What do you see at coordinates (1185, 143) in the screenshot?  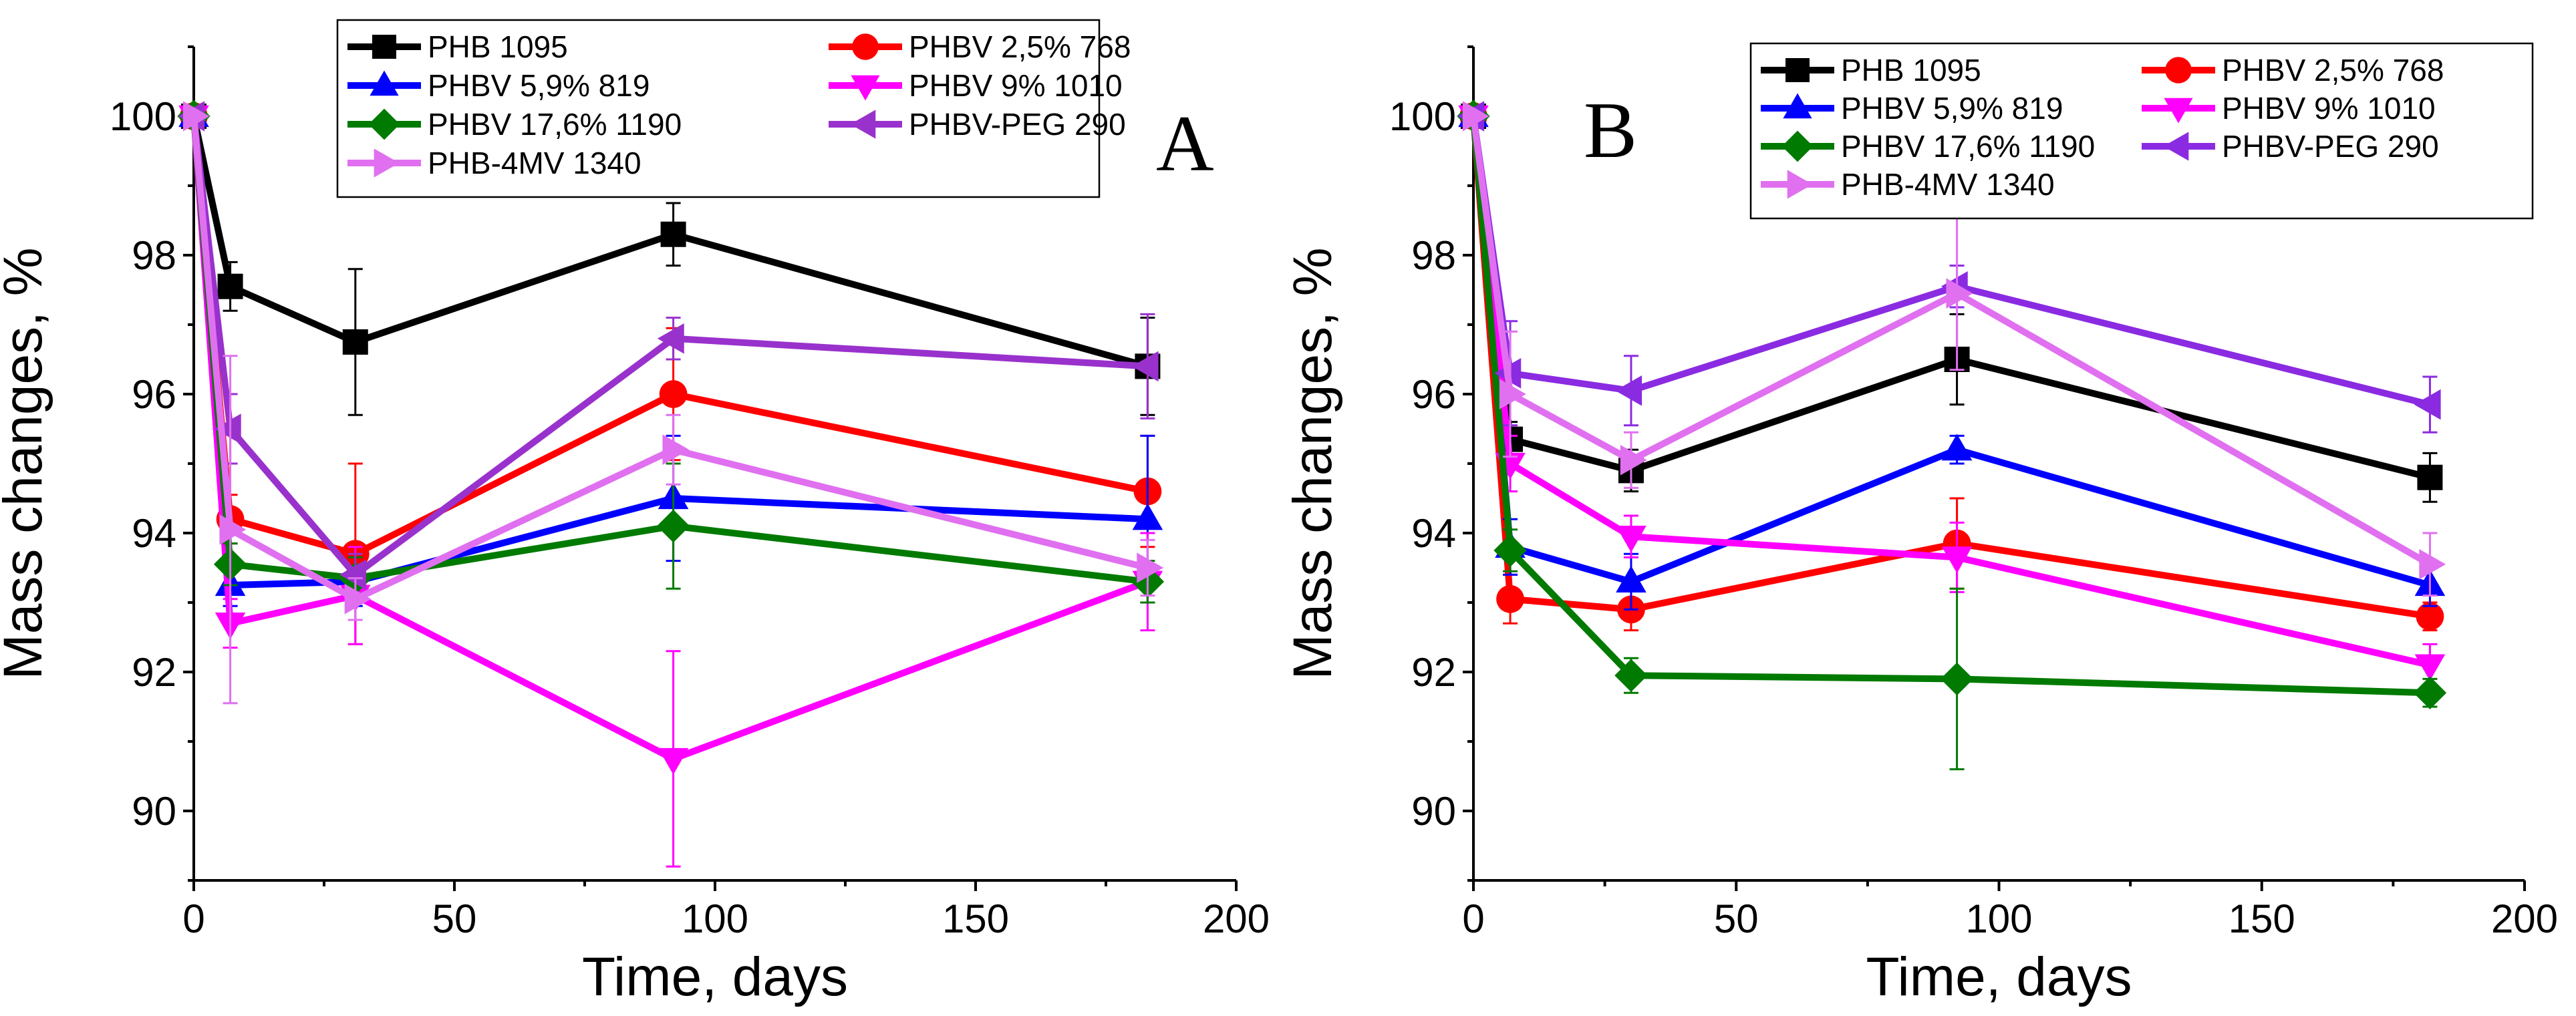 I see `panel-letter: A` at bounding box center [1185, 143].